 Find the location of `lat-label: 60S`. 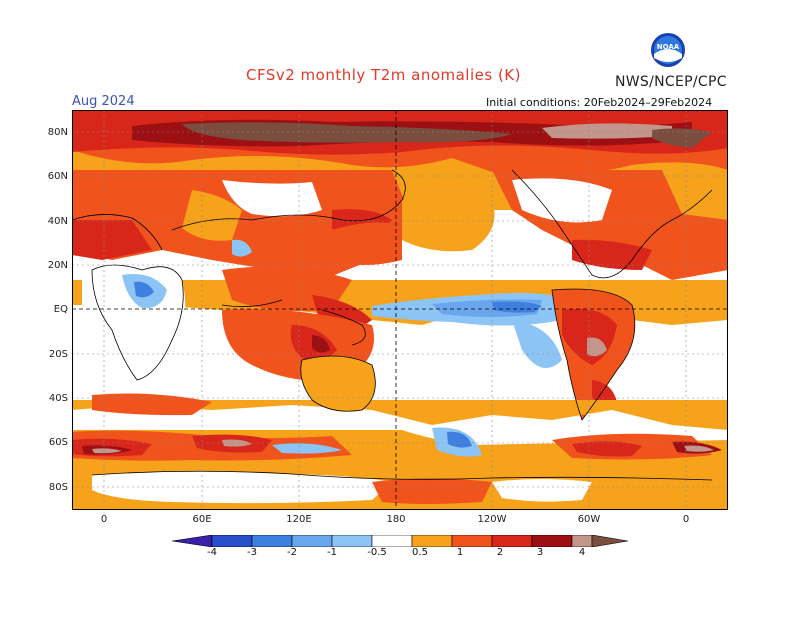

lat-label: 60S is located at coordinates (58, 442).